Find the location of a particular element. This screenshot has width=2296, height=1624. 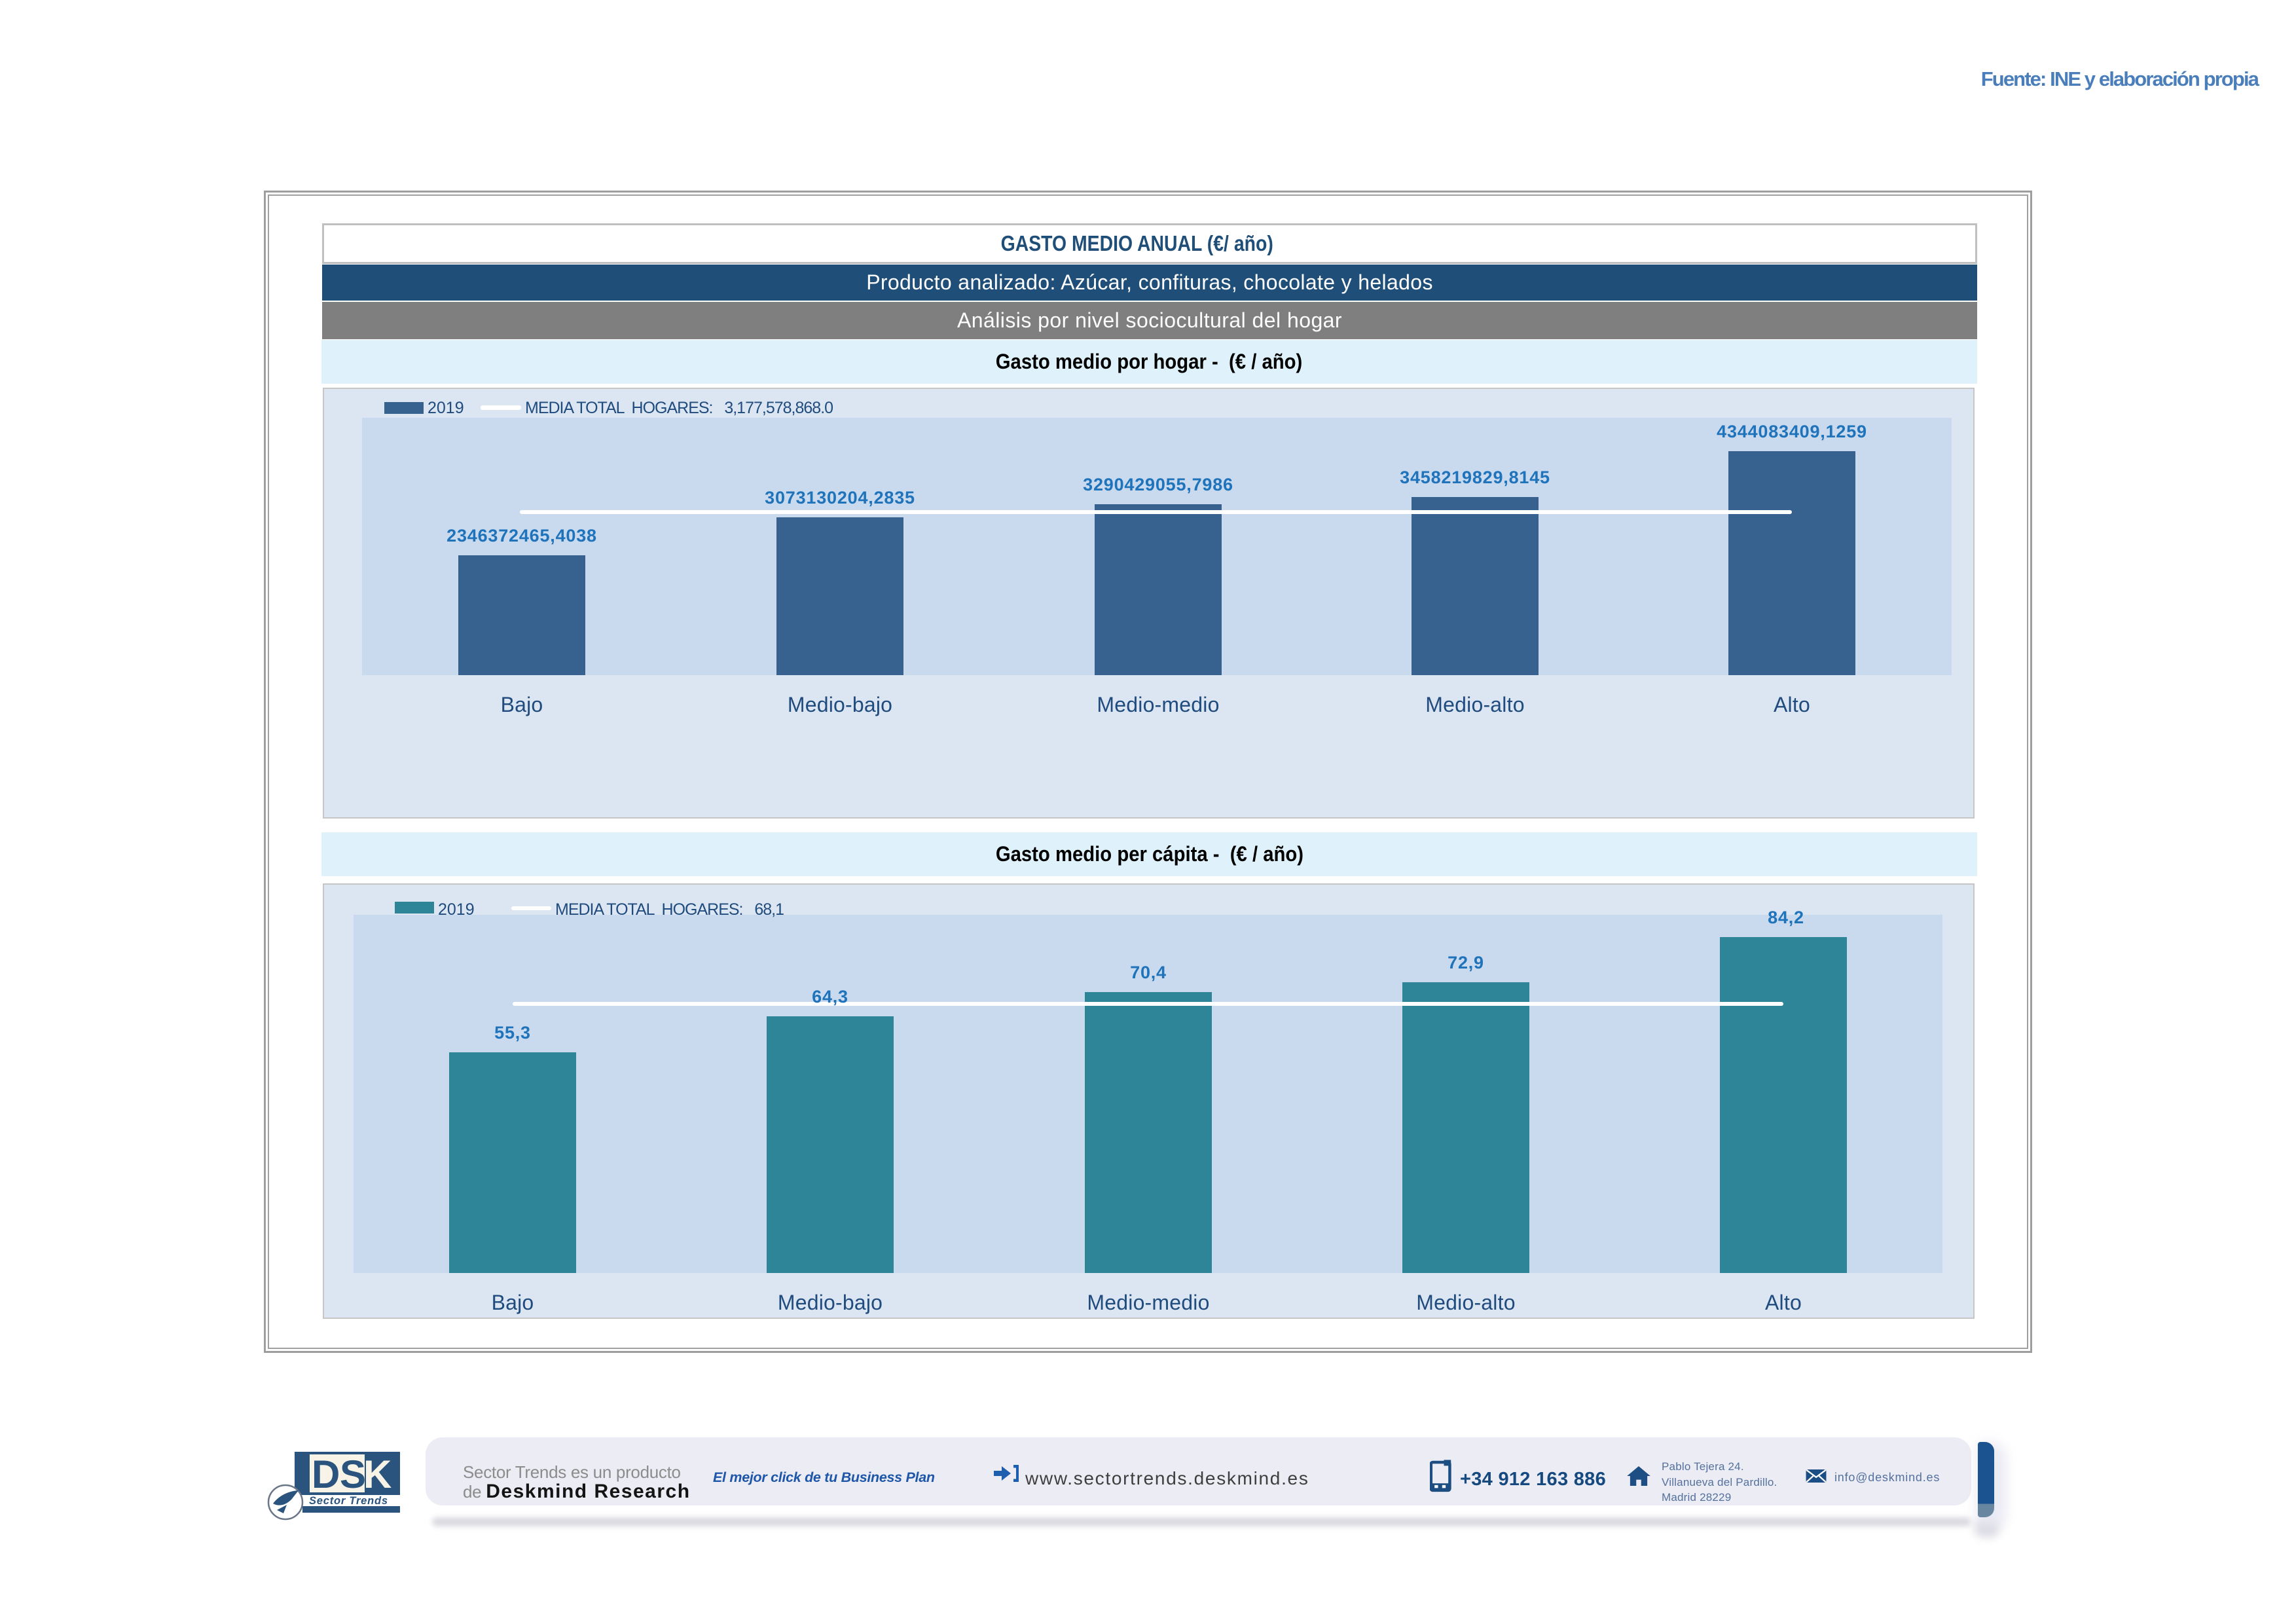

svg-text: S is located at coordinates (353, 1474).